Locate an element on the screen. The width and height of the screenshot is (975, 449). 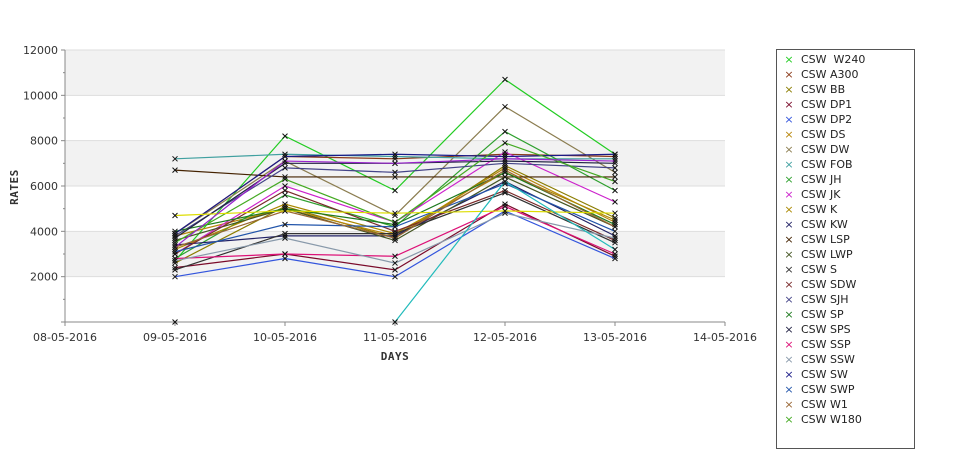
legend-label: CSW K is located at coordinates (819, 209).